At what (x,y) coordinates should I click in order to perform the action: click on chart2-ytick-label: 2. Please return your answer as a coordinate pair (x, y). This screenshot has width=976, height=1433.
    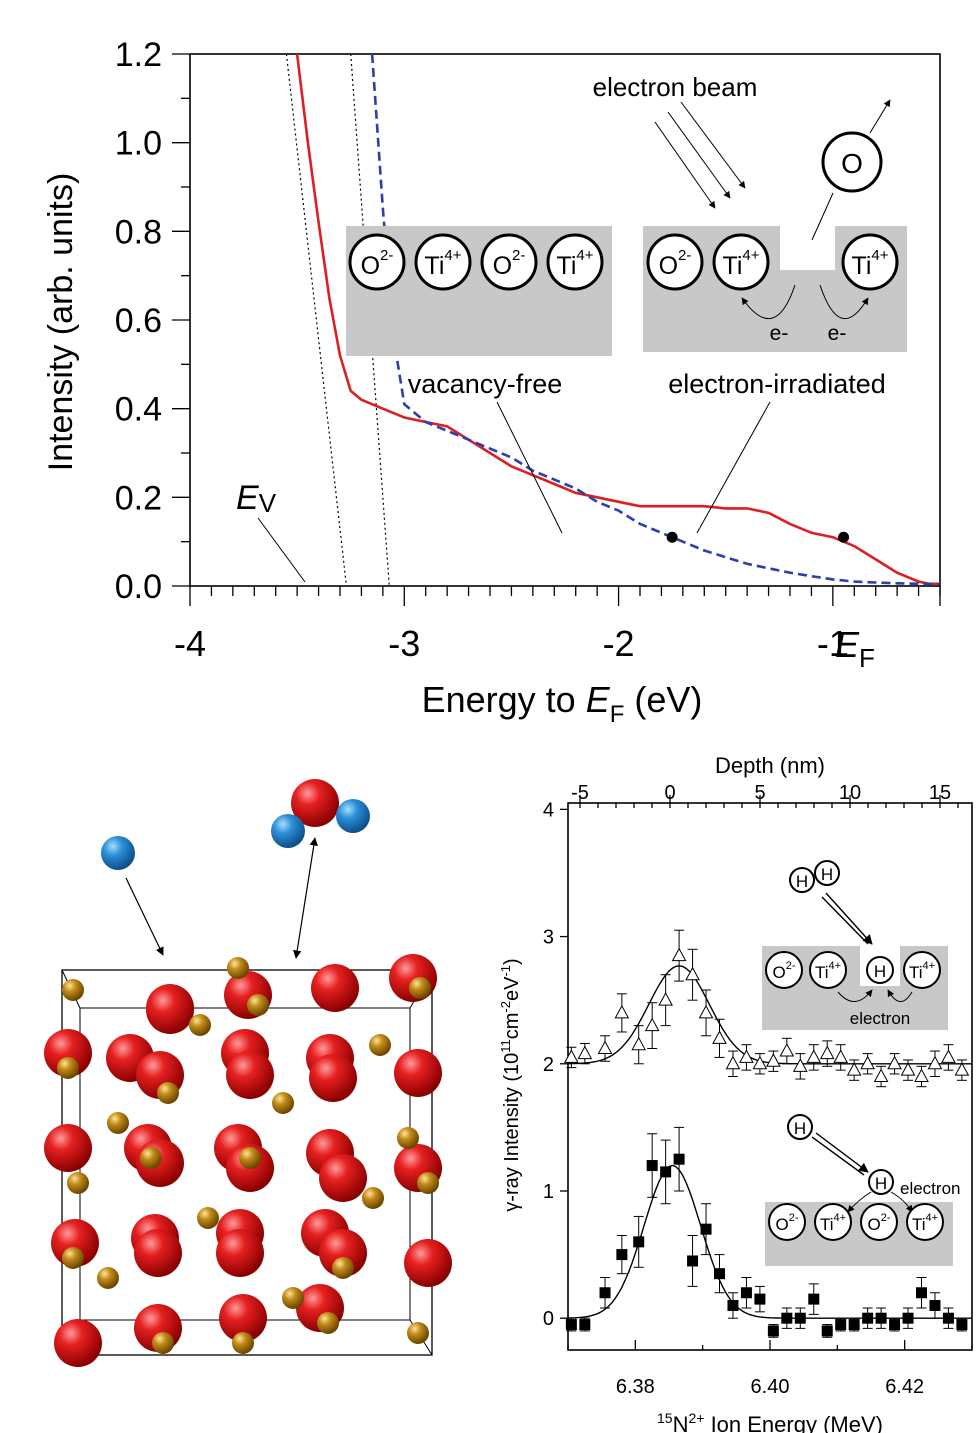
    Looking at the image, I should click on (548, 1065).